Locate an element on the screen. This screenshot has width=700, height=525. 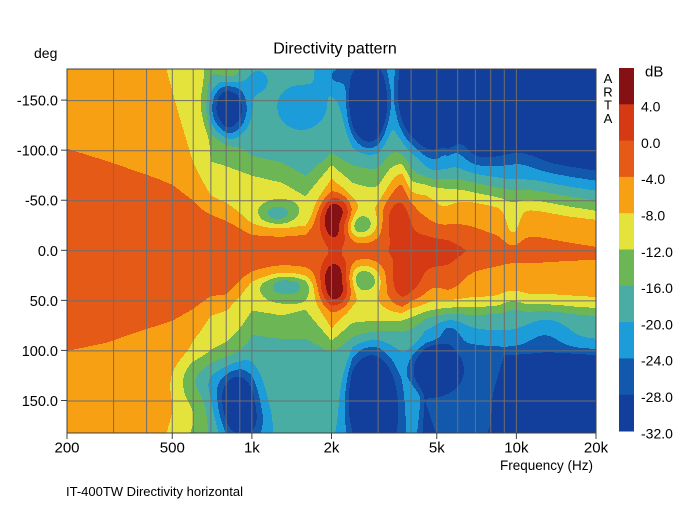
svg-text: 50.0 is located at coordinates (44, 302).